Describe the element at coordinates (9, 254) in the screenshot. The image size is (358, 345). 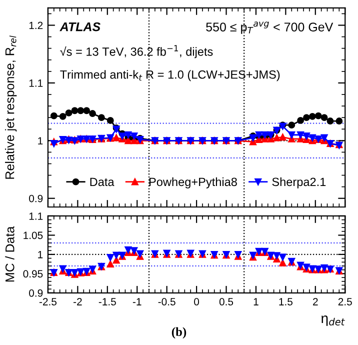
I see `y-axis-title: MC / Data` at that location.